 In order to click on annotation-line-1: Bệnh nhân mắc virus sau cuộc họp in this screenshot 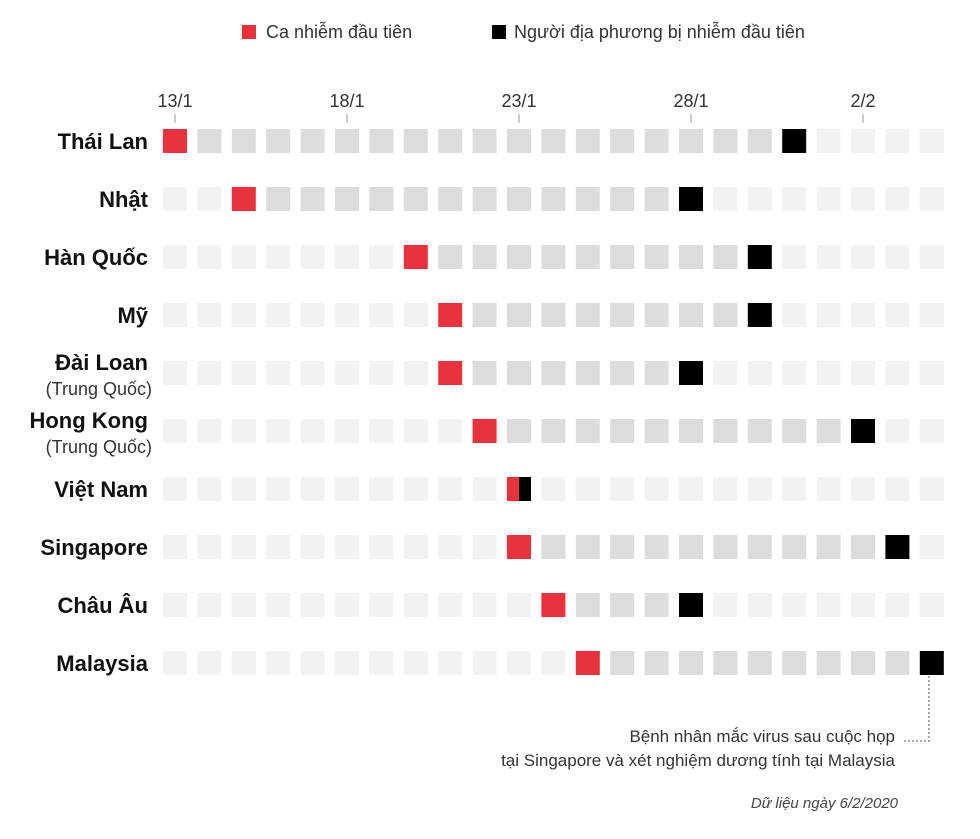, I will do `click(762, 736)`.